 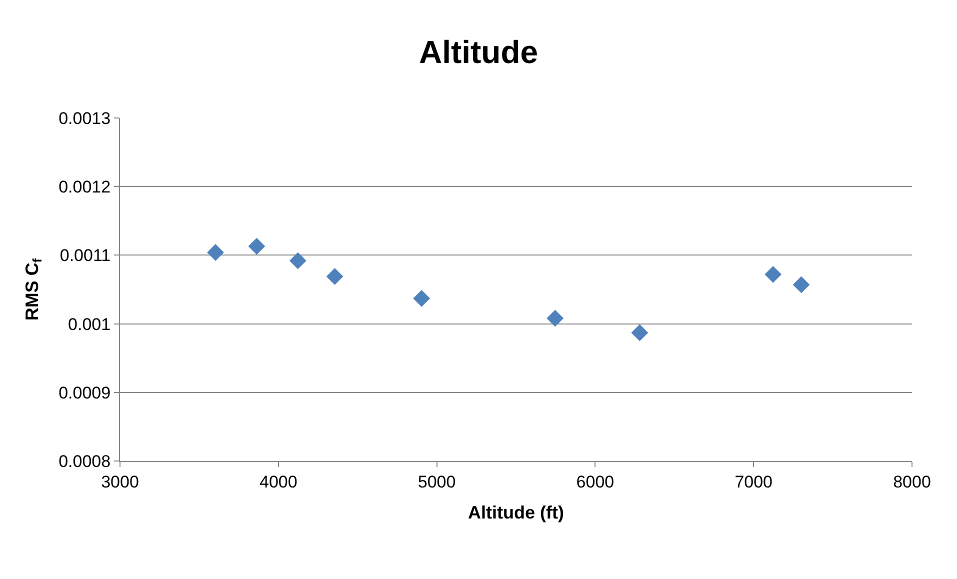 What do you see at coordinates (85, 256) in the screenshot?
I see `y-tick-label: 0.0011` at bounding box center [85, 256].